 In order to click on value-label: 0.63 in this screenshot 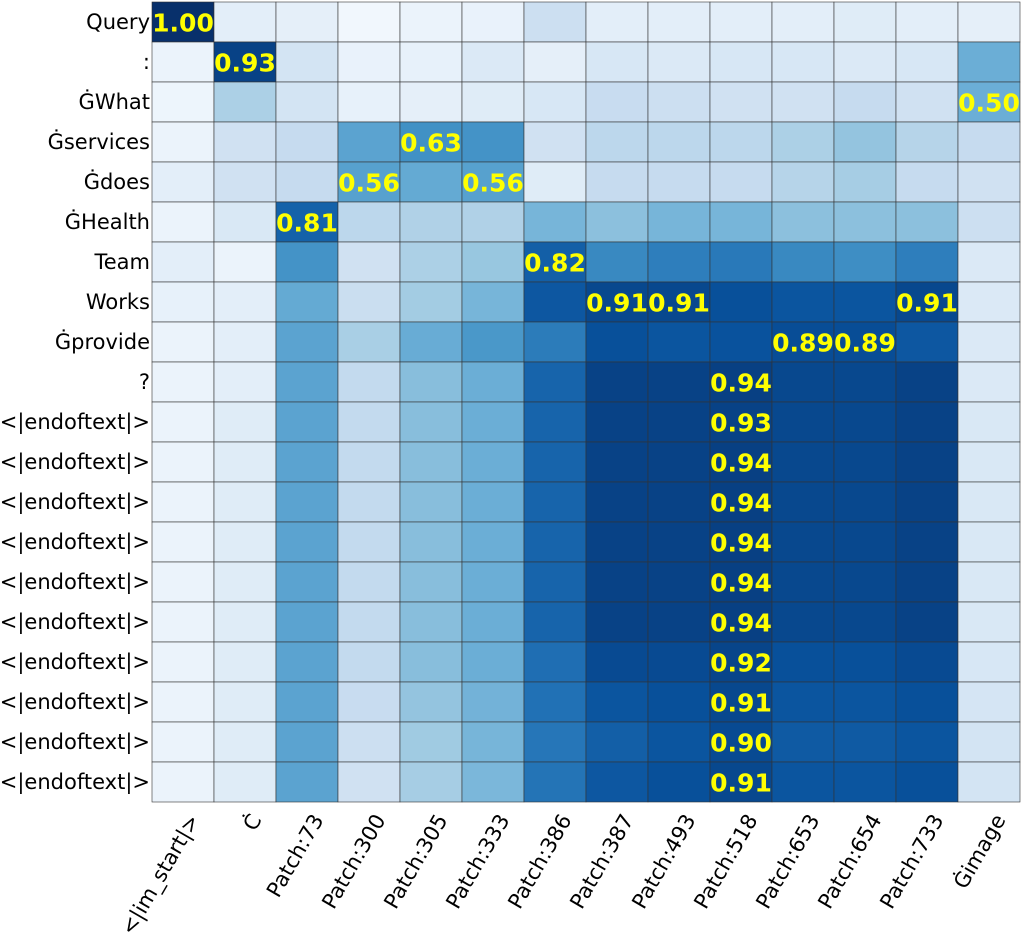, I will do `click(431, 143)`.